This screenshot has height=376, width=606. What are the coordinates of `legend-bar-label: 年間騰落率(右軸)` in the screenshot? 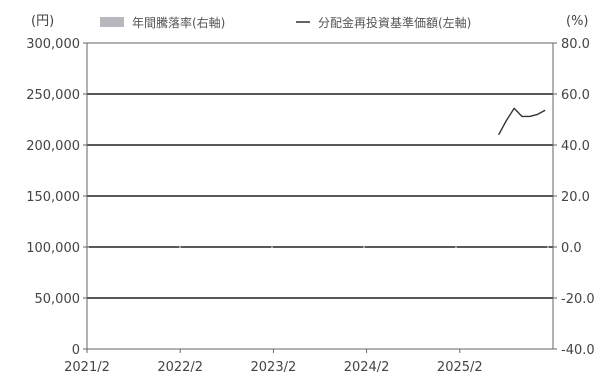 It's located at (178, 22).